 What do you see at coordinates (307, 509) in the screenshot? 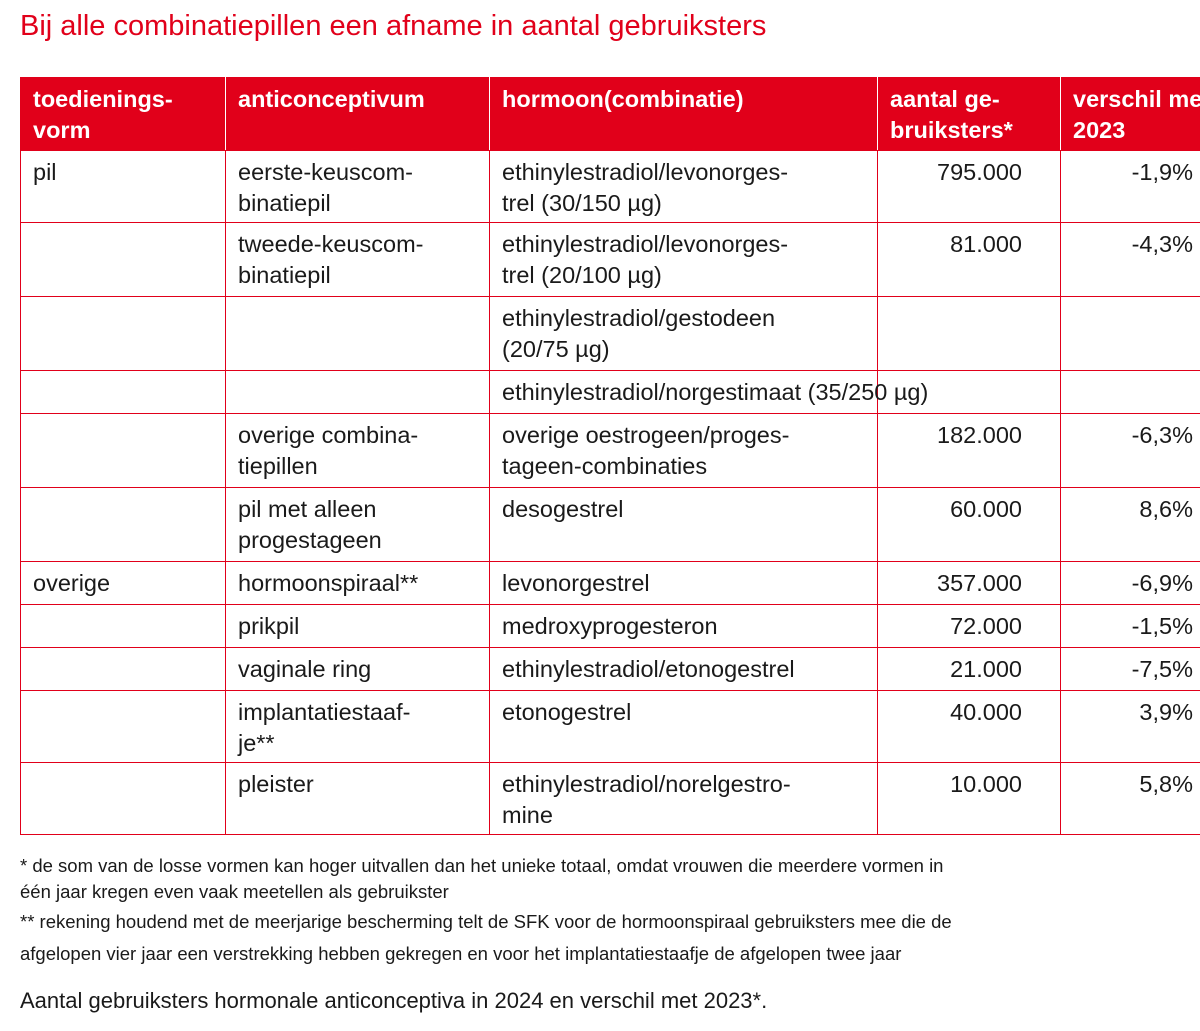
I see `cell-text: pil met alleen` at bounding box center [307, 509].